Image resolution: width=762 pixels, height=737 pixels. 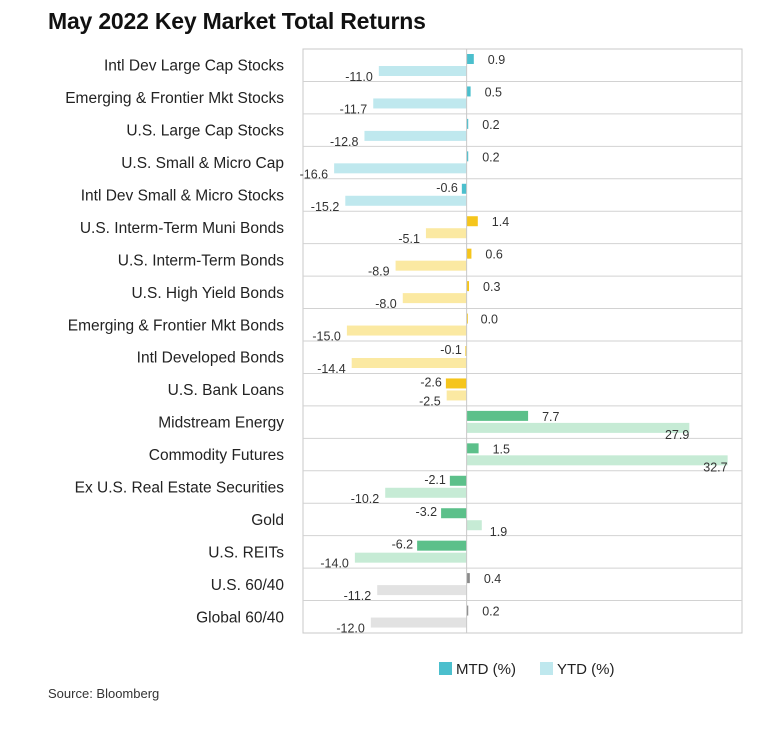 What do you see at coordinates (431, 382) in the screenshot?
I see `value-label-mtd: -2.6` at bounding box center [431, 382].